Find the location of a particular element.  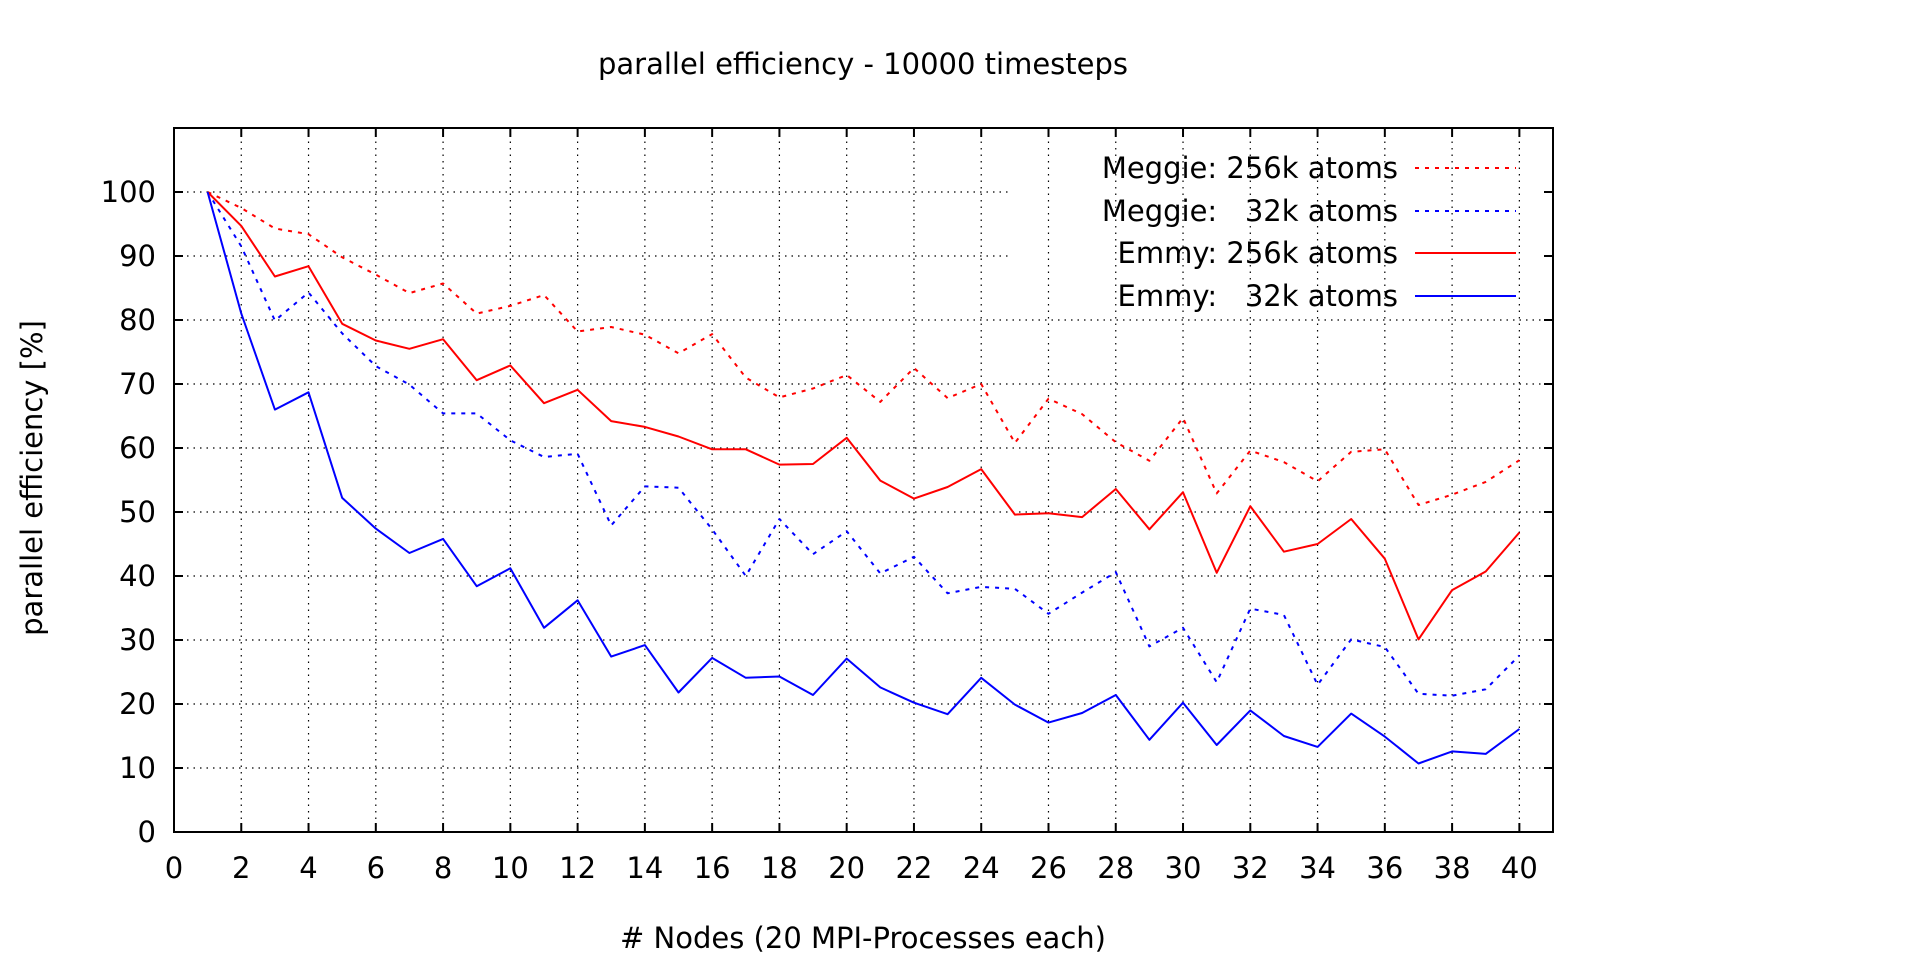

y-tick-label: 20 is located at coordinates (137, 704).